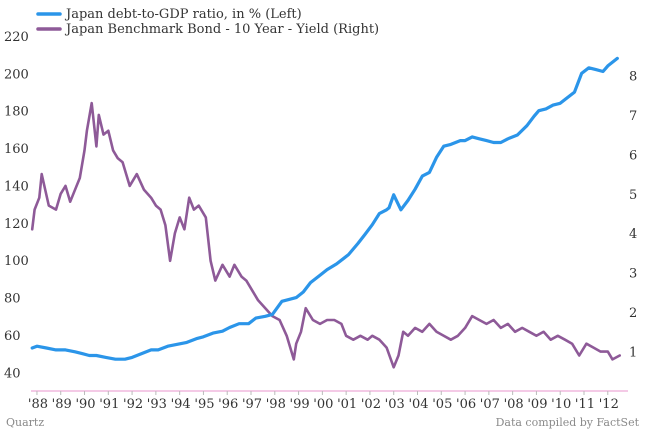  I want to click on x-tick-label: '09, so click(537, 404).